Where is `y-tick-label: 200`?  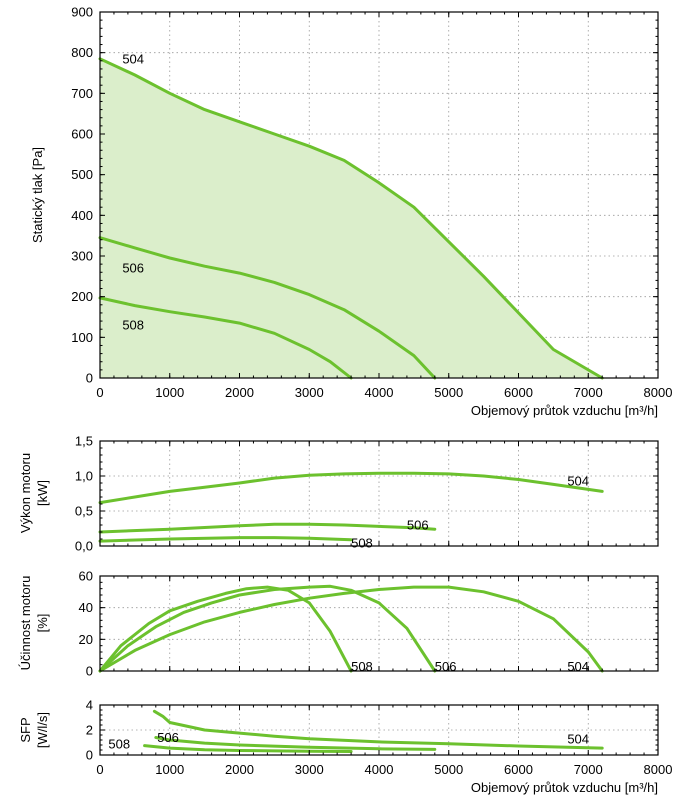
y-tick-label: 200 is located at coordinates (82, 296).